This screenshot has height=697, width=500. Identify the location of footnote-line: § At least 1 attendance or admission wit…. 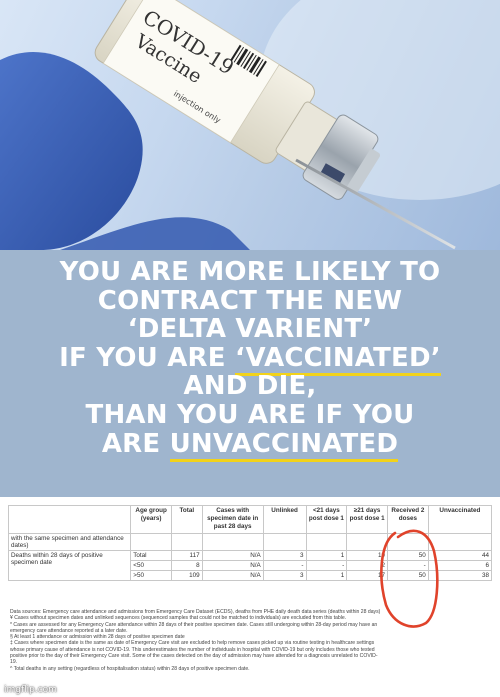
(97, 637).